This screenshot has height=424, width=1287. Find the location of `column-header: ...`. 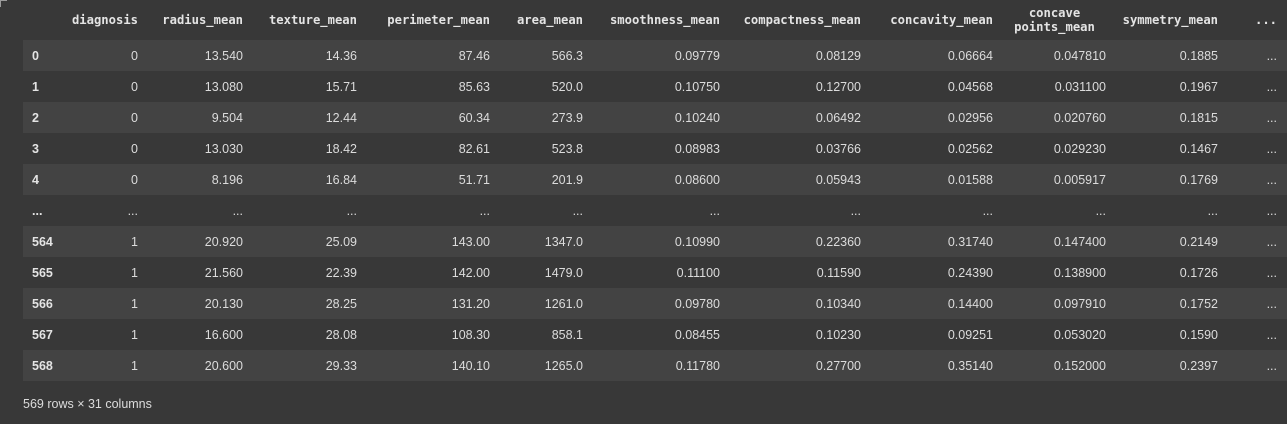

column-header: ... is located at coordinates (1257, 20).